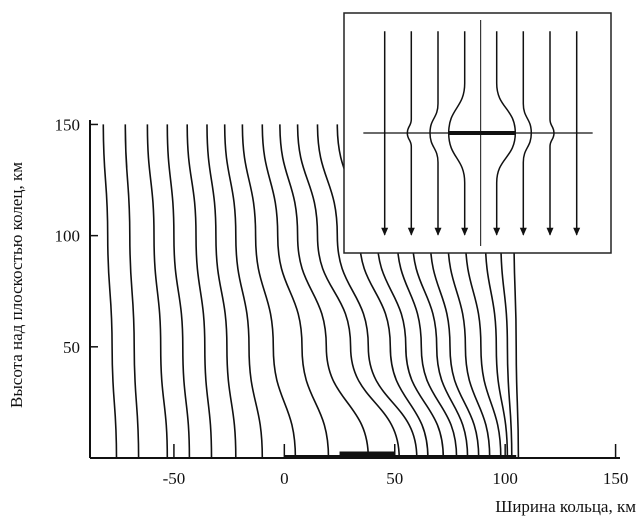 The width and height of the screenshot is (641, 522). What do you see at coordinates (394, 478) in the screenshot?
I see `x-tick-label: 50` at bounding box center [394, 478].